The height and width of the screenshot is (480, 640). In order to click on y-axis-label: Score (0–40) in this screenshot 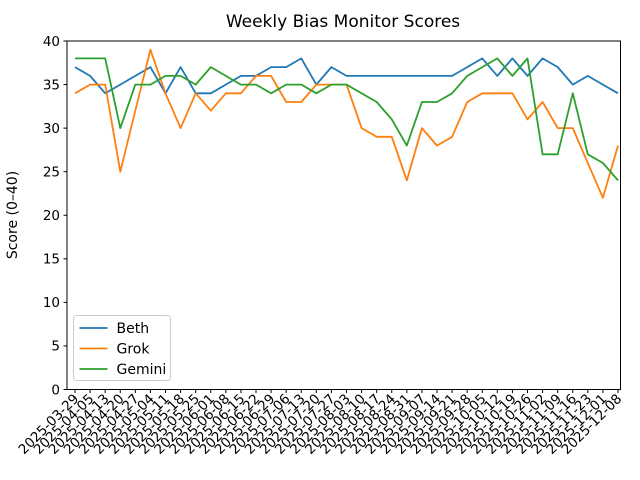, I will do `click(13, 215)`.